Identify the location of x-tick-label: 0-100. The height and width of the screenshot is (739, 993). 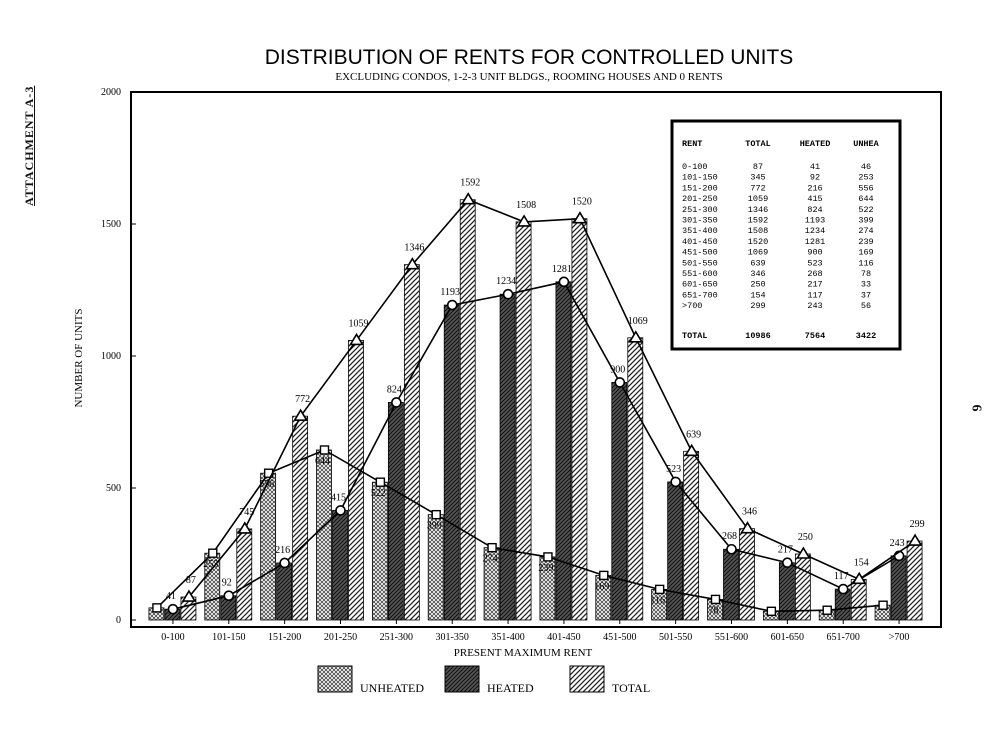
(172, 637).